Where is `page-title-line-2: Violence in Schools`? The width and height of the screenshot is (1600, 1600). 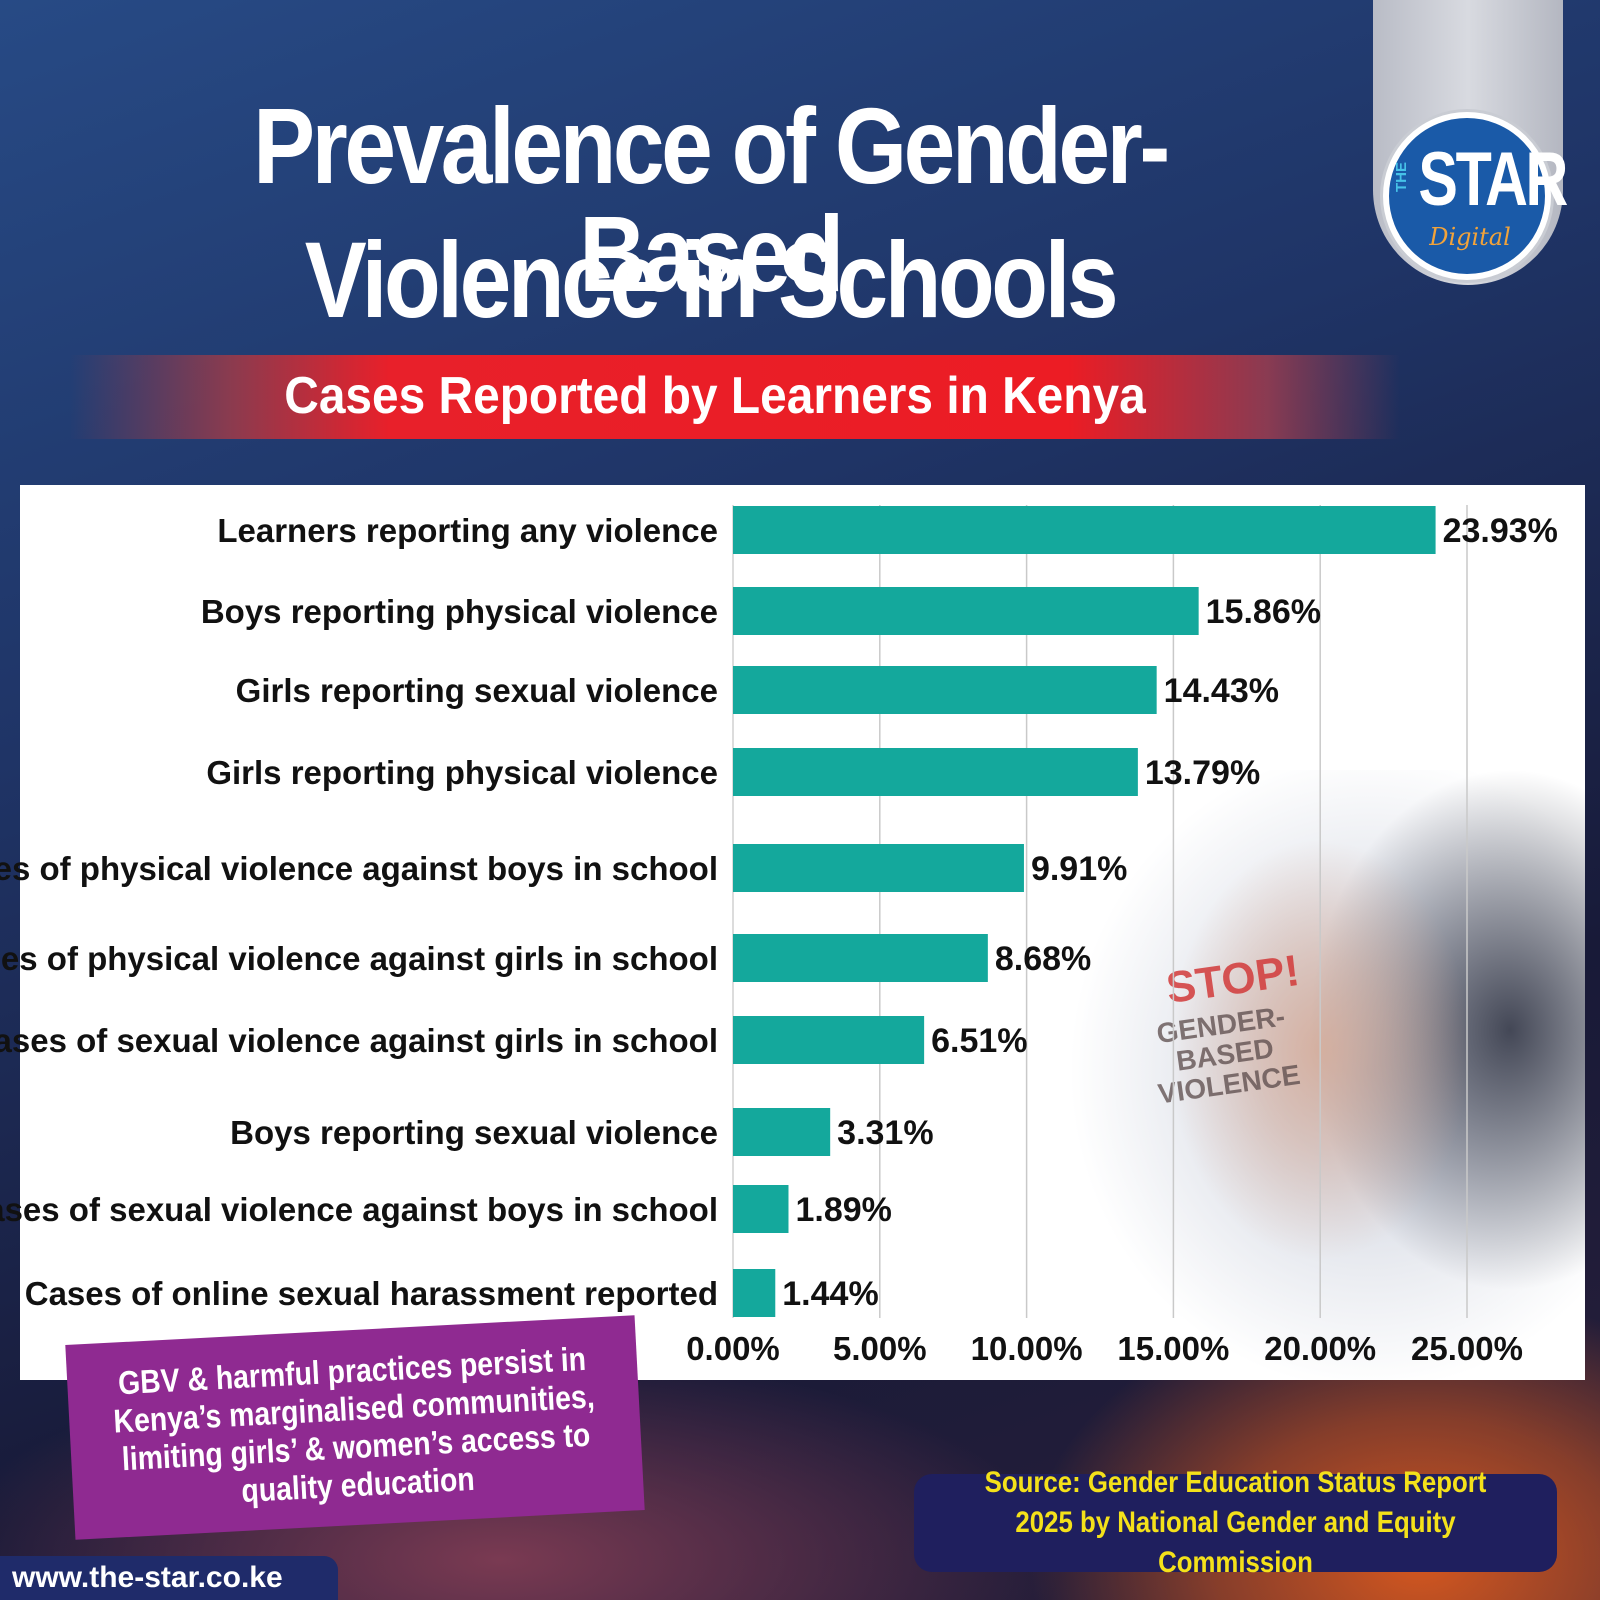
page-title-line-2: Violence in Schools is located at coordinates (711, 279).